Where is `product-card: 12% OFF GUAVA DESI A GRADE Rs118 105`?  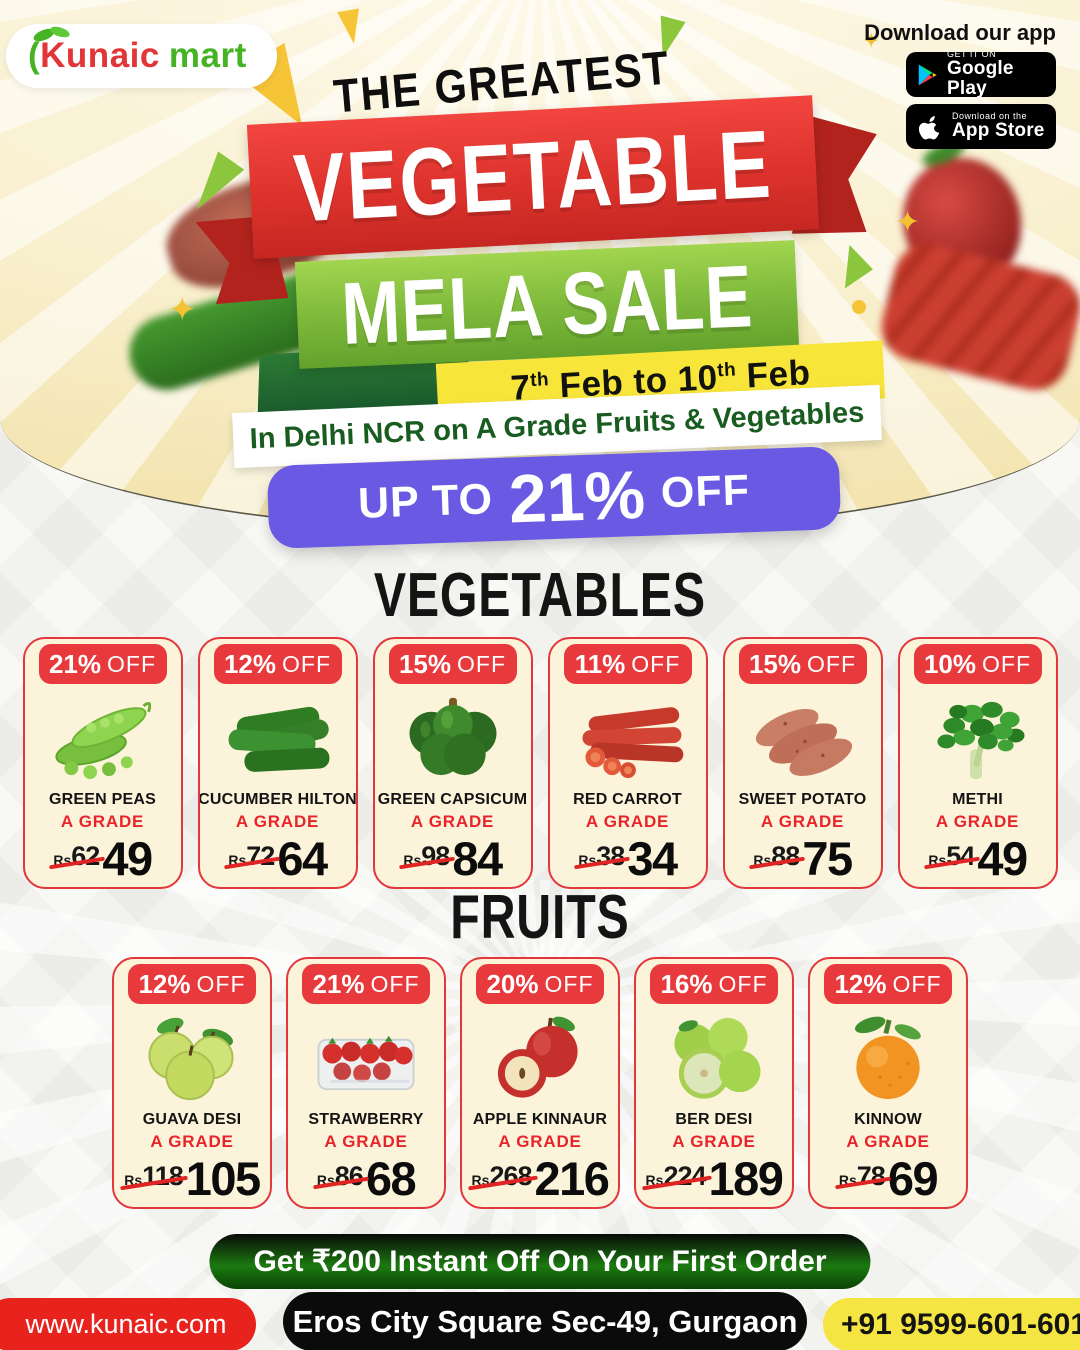
product-card: 12% OFF GUAVA DESI A GRADE Rs118 105 is located at coordinates (192, 1083).